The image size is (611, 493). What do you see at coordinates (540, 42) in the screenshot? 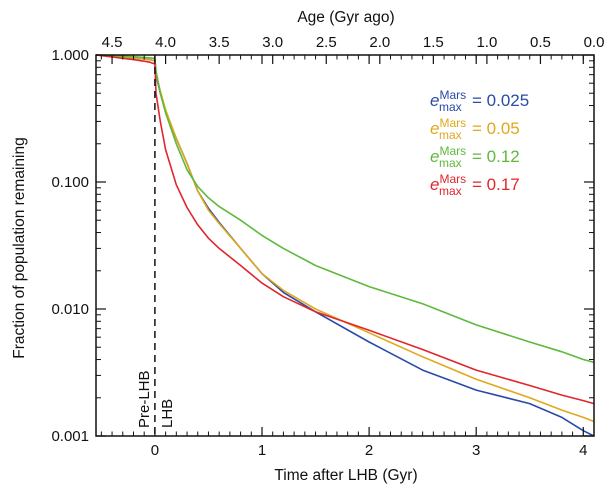
I see `x2-tick-label: 0.5` at bounding box center [540, 42].